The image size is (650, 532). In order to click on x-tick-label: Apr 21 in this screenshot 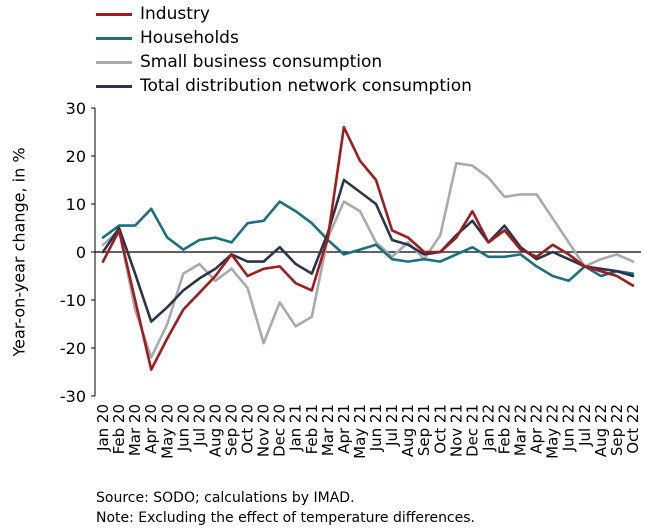, I will do `click(344, 429)`.